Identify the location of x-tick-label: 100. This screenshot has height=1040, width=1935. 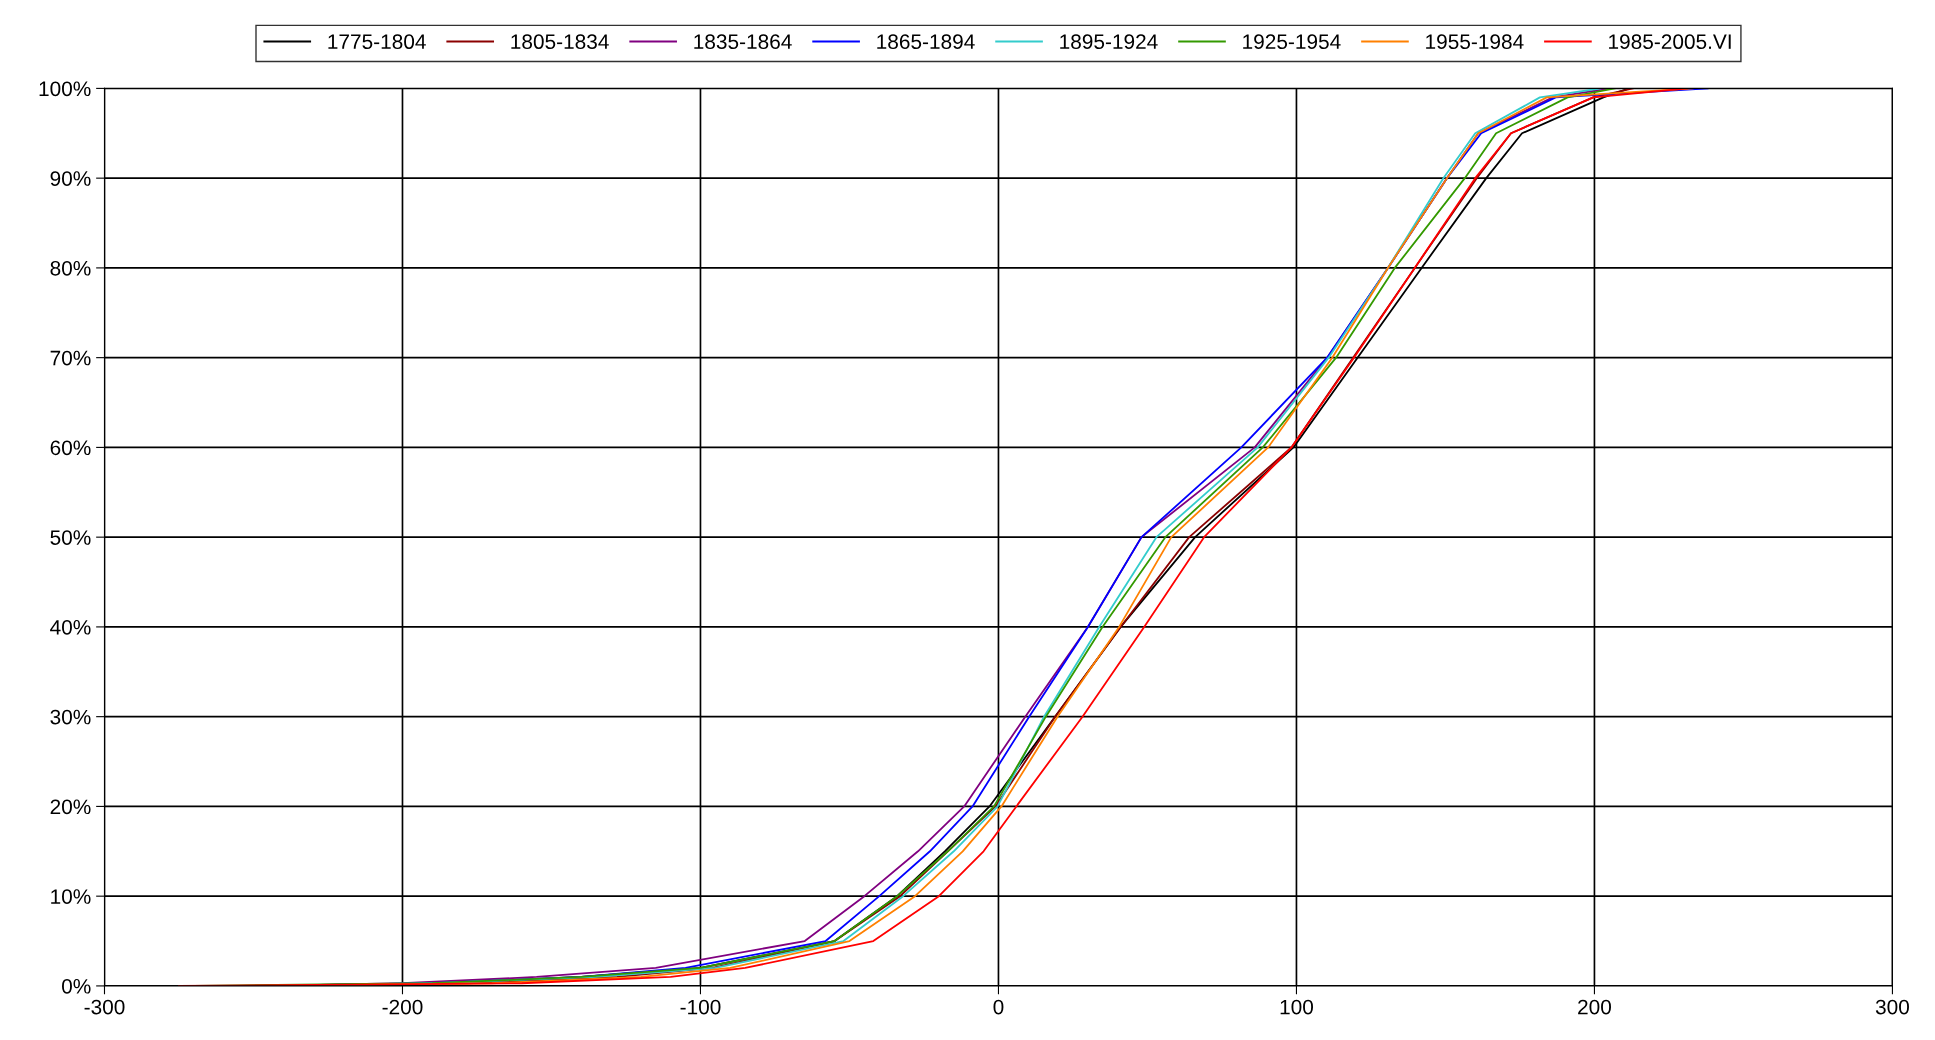
(1297, 1007).